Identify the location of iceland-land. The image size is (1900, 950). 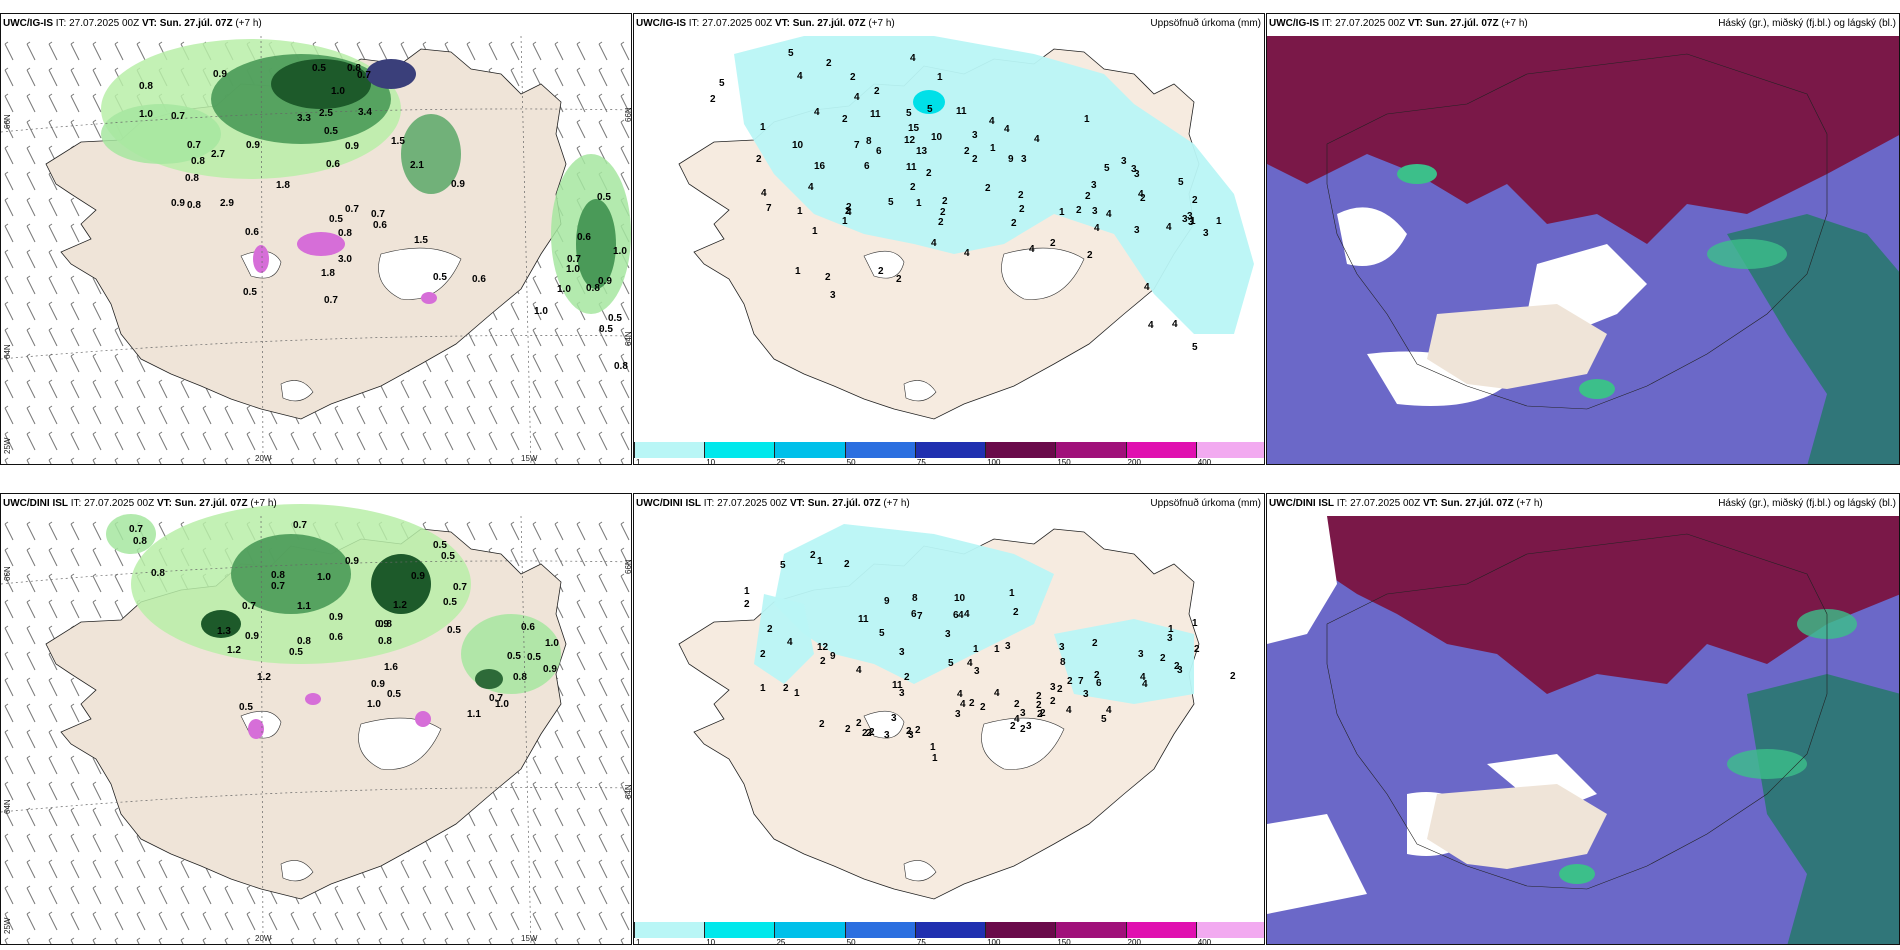
(1517, 346).